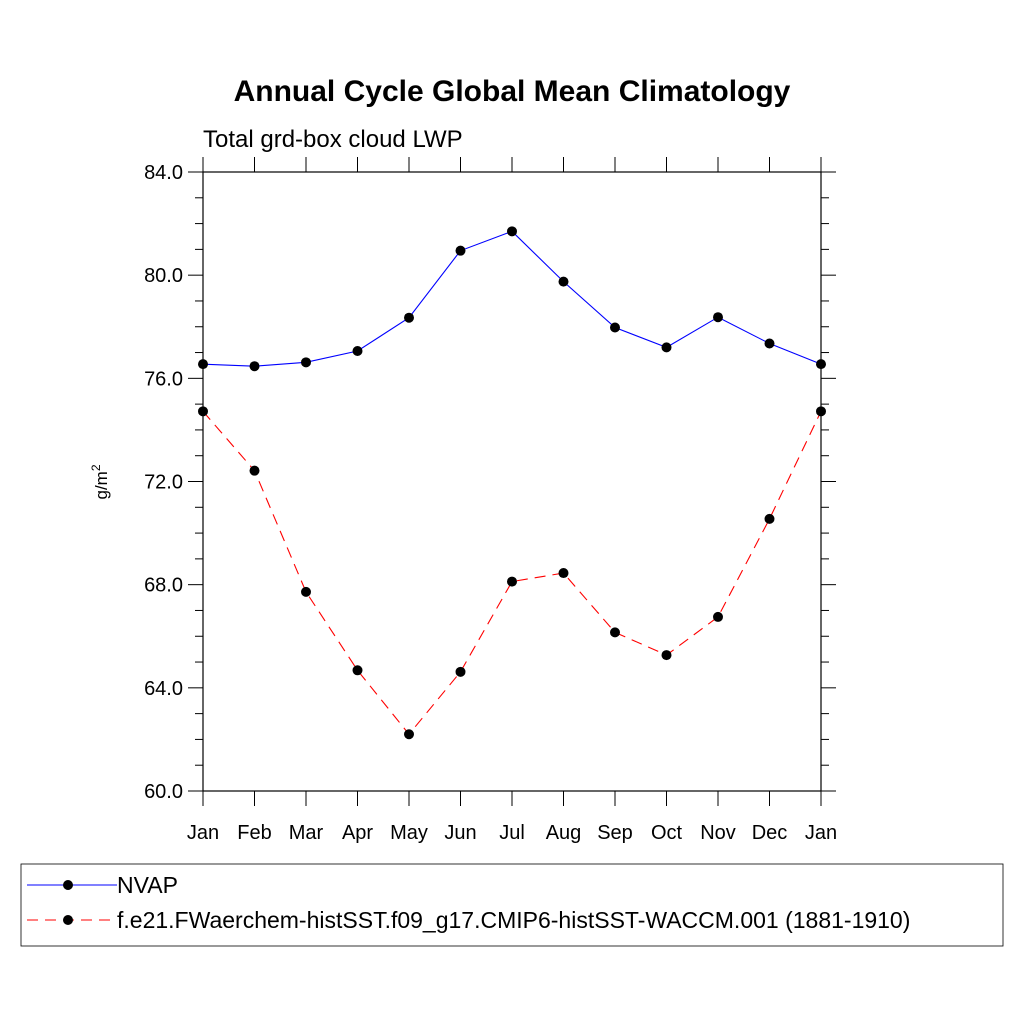 This screenshot has width=1024, height=1029. What do you see at coordinates (615, 833) in the screenshot?
I see `x-tick-label: Sep` at bounding box center [615, 833].